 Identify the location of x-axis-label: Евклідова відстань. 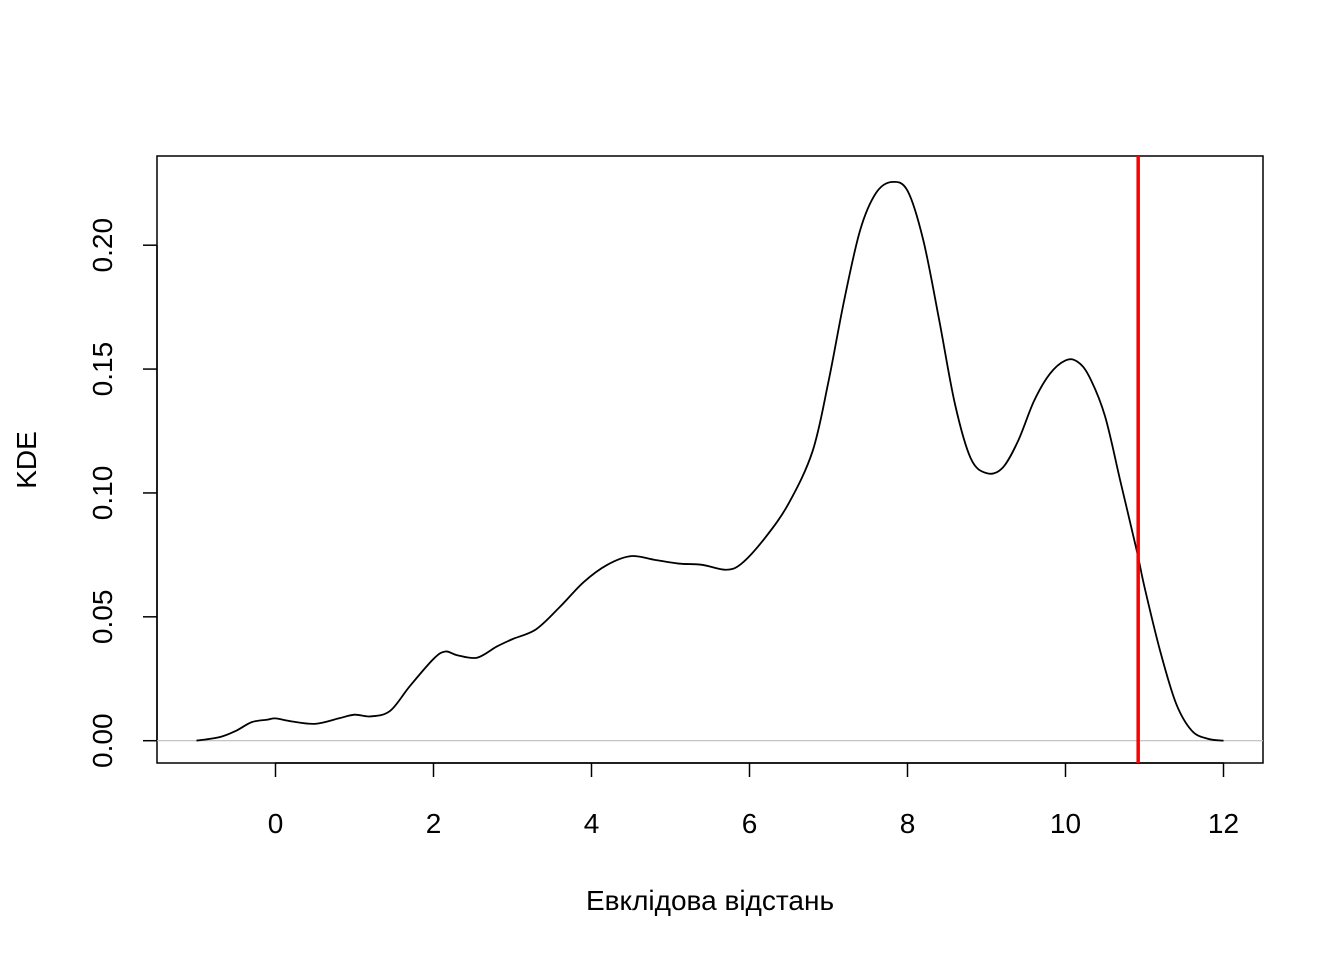
(710, 900).